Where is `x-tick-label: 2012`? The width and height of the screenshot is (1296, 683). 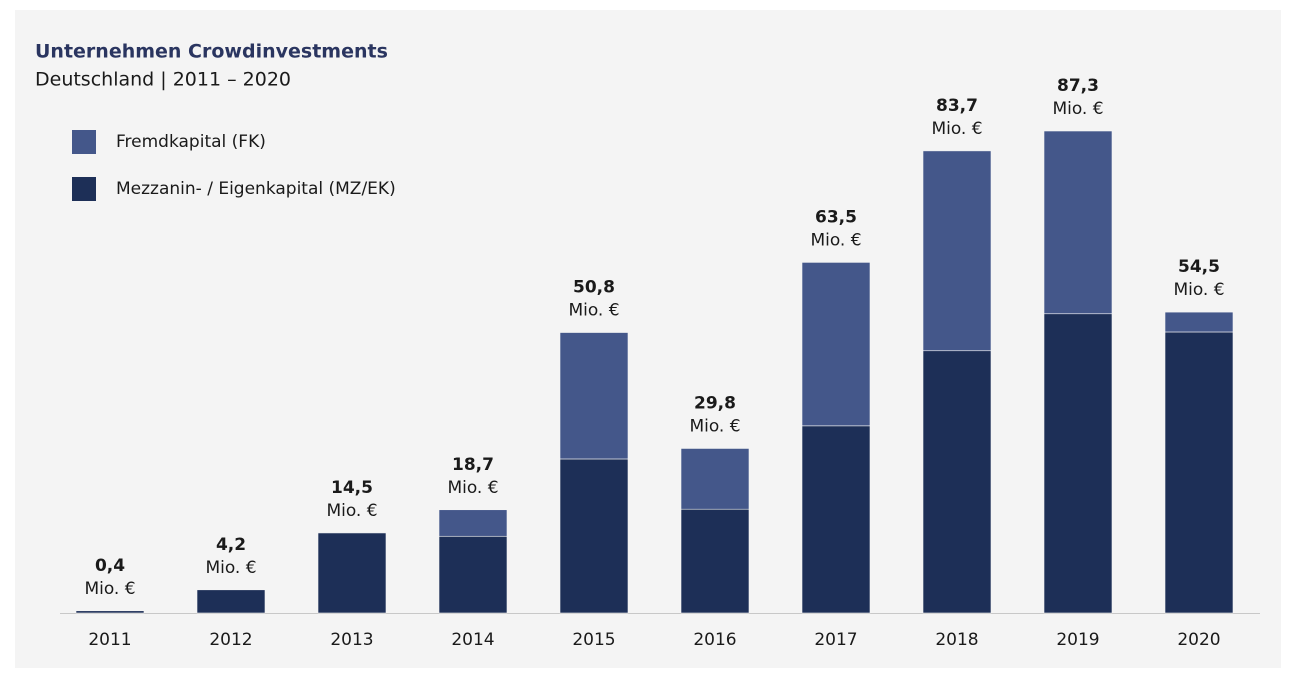 x-tick-label: 2012 is located at coordinates (230, 640).